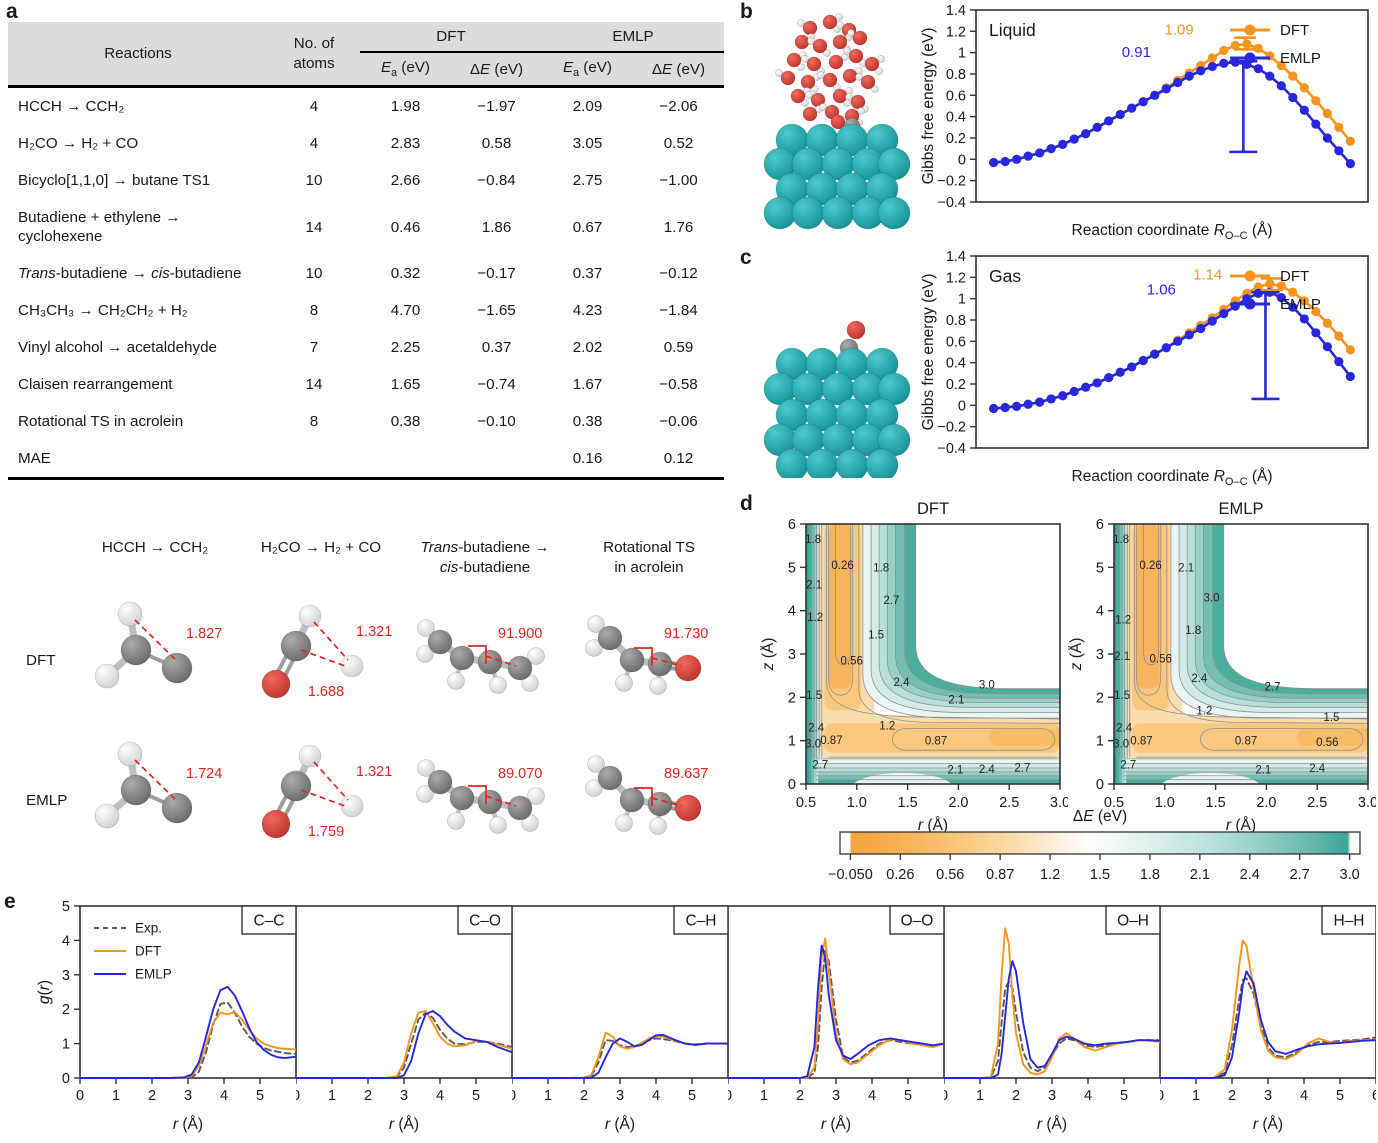 This screenshot has width=1378, height=1143. Describe the element at coordinates (95, 385) in the screenshot. I see `reaction-name-cell: Claisen rearrangement` at that location.